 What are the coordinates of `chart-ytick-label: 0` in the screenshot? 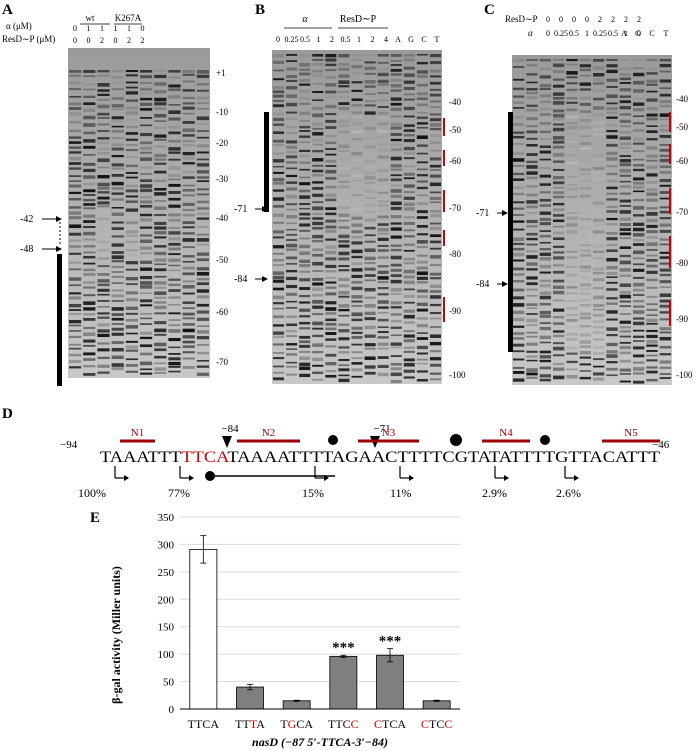 It's located at (172, 710).